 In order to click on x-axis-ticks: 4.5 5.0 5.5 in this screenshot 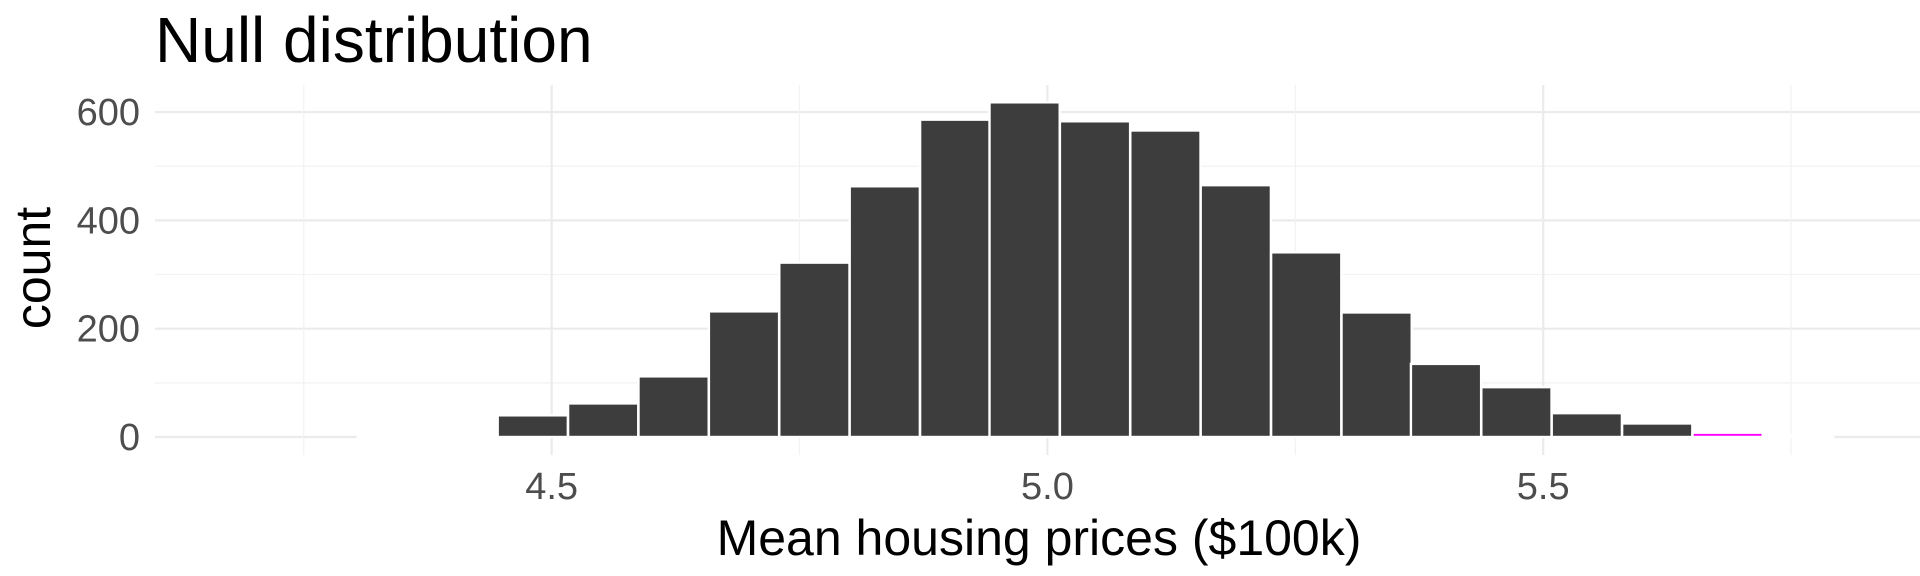, I will do `click(1047, 487)`.